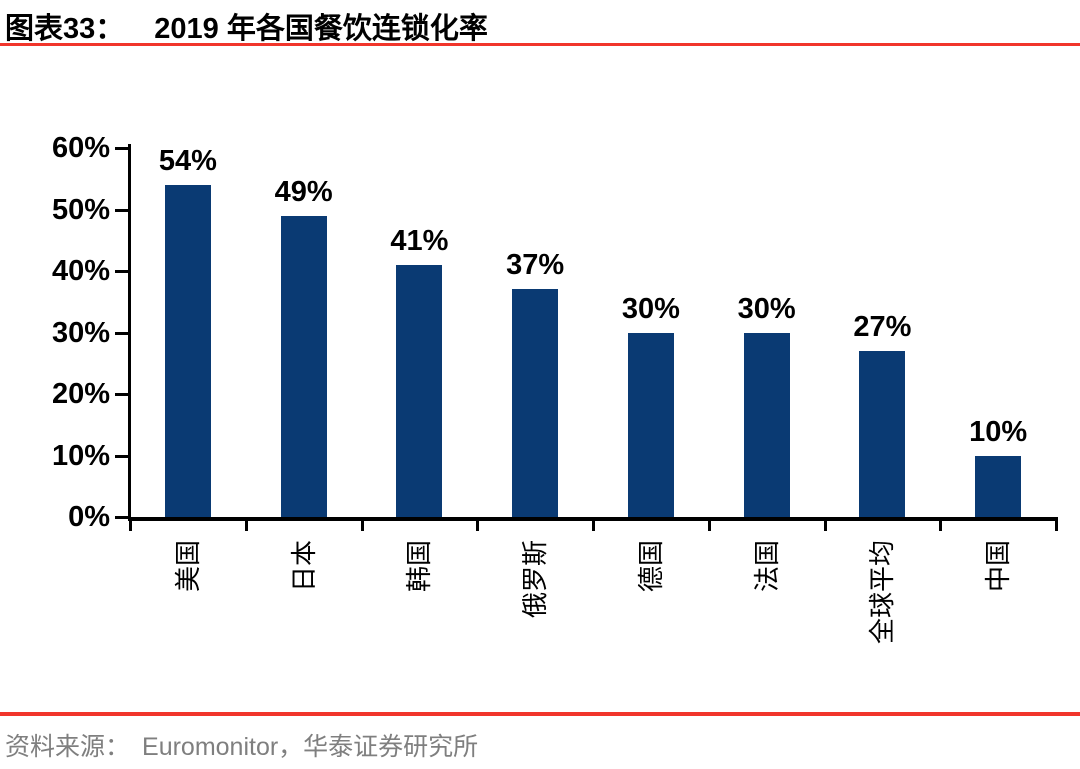  What do you see at coordinates (882, 592) in the screenshot?
I see `x-axis-label: 全球平均` at bounding box center [882, 592].